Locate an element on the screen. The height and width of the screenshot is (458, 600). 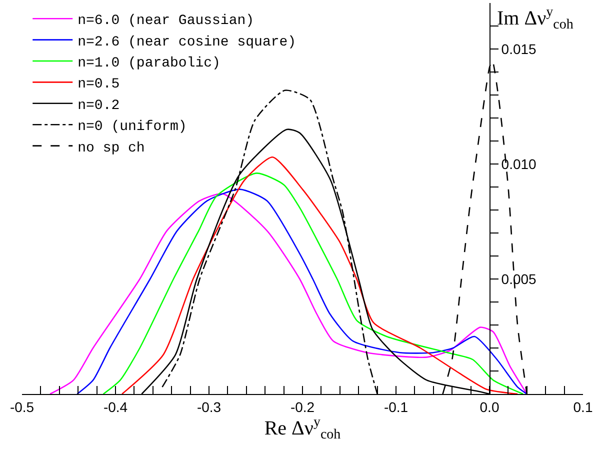
legend-label: n=0 (uniform) is located at coordinates (132, 127).